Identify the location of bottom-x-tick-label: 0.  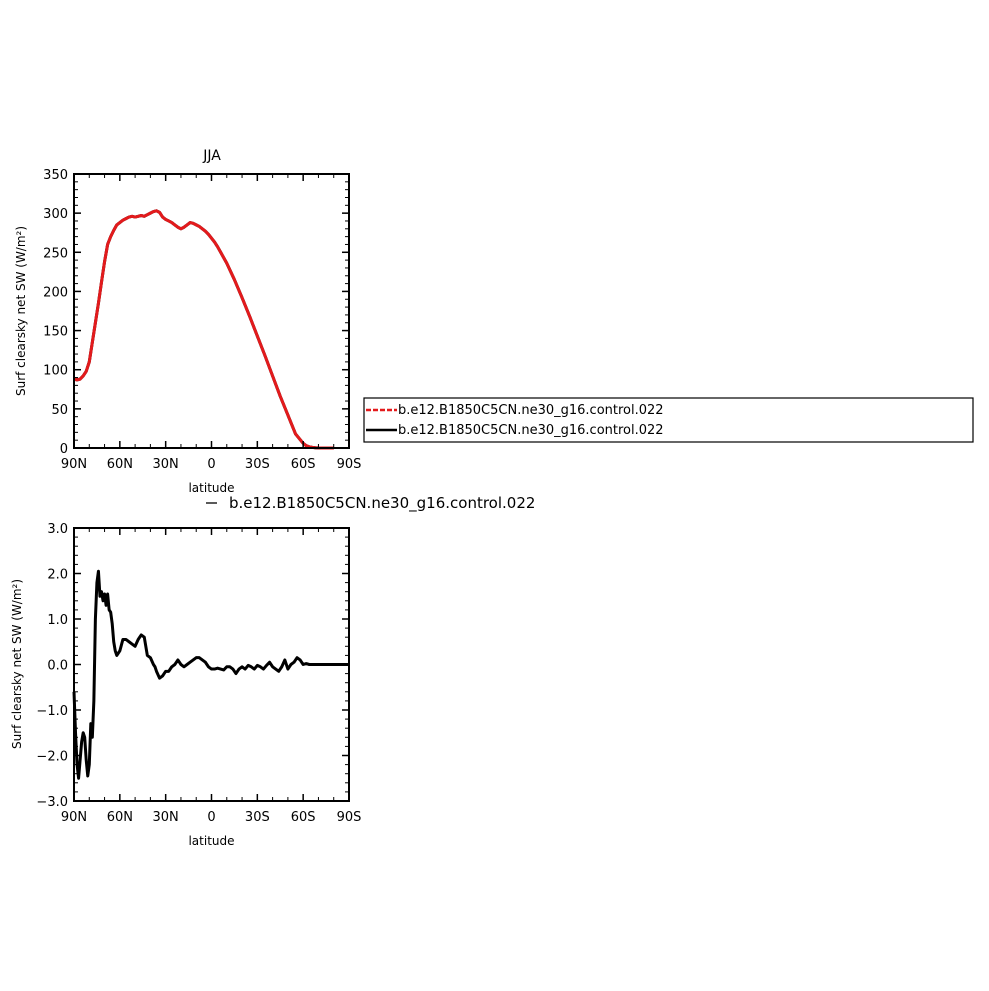
(211, 817).